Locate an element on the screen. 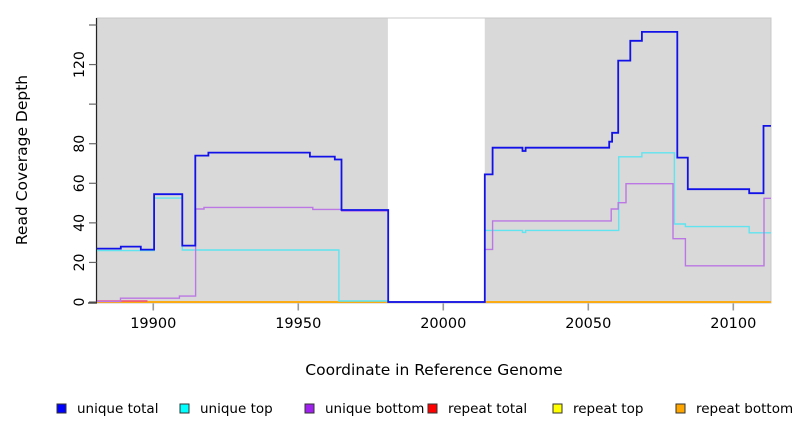 The image size is (792, 432). x-axis-title: Coordinate in Reference Genome is located at coordinates (433, 370).